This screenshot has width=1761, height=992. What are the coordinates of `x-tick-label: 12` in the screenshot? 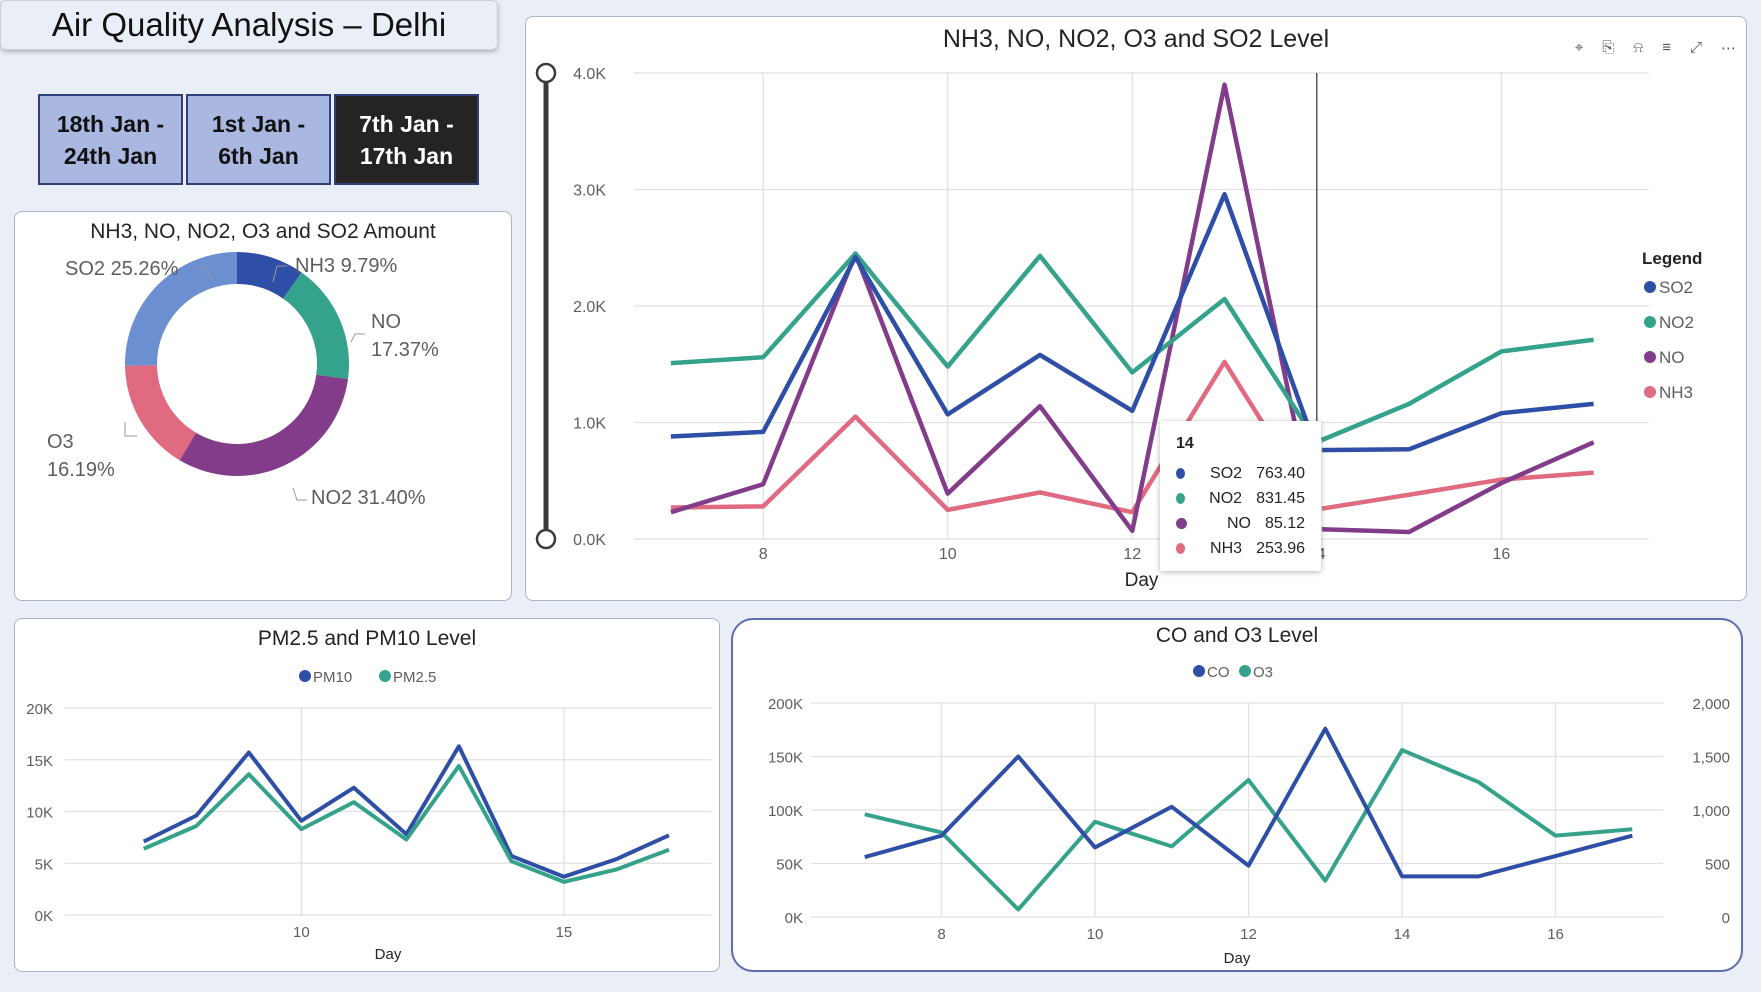 It's located at (1248, 934).